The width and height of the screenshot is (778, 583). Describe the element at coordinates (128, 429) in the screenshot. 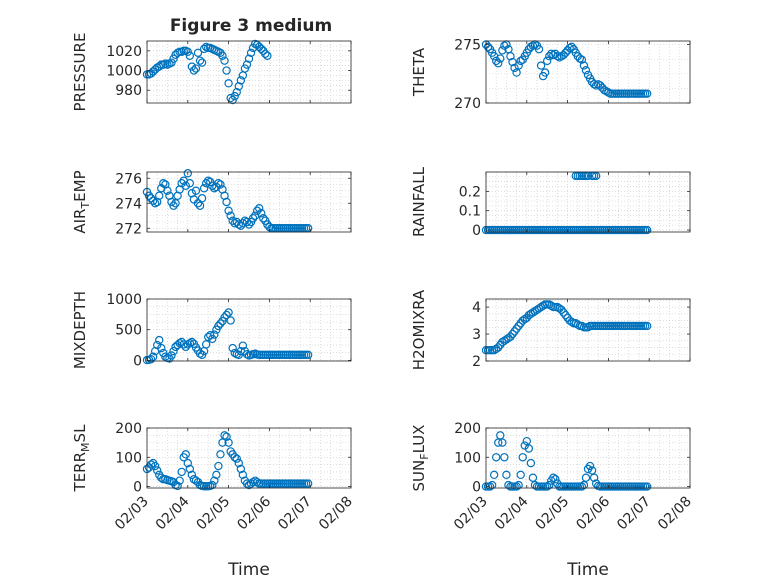

I see `y-tick-label: 200` at that location.